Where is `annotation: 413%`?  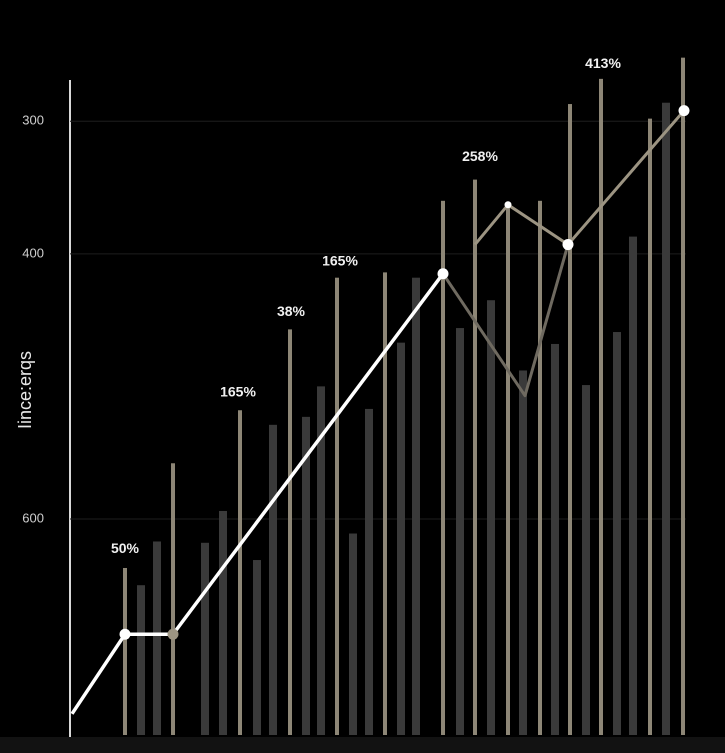 annotation: 413% is located at coordinates (603, 63).